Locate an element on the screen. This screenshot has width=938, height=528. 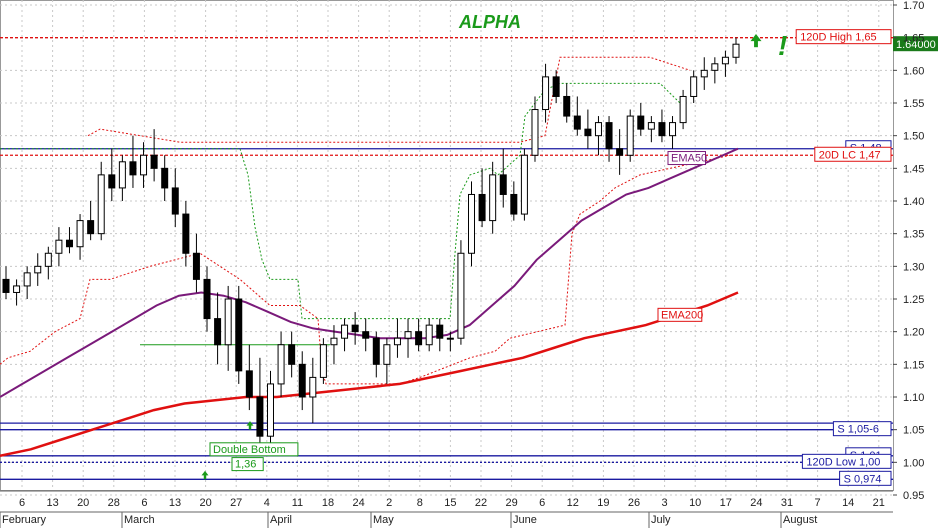
month-label: March is located at coordinates (139, 520).